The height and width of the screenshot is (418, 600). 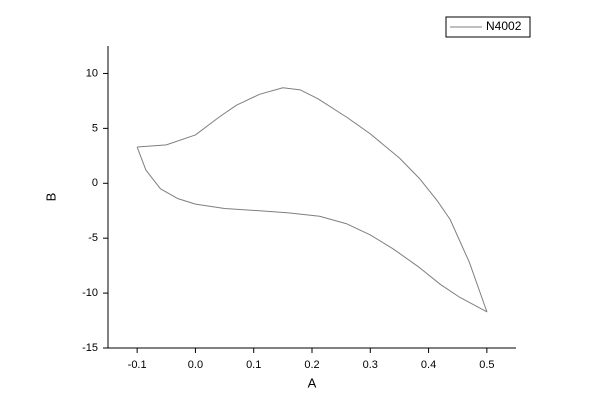 I want to click on legend-label: N4002, so click(x=504, y=26).